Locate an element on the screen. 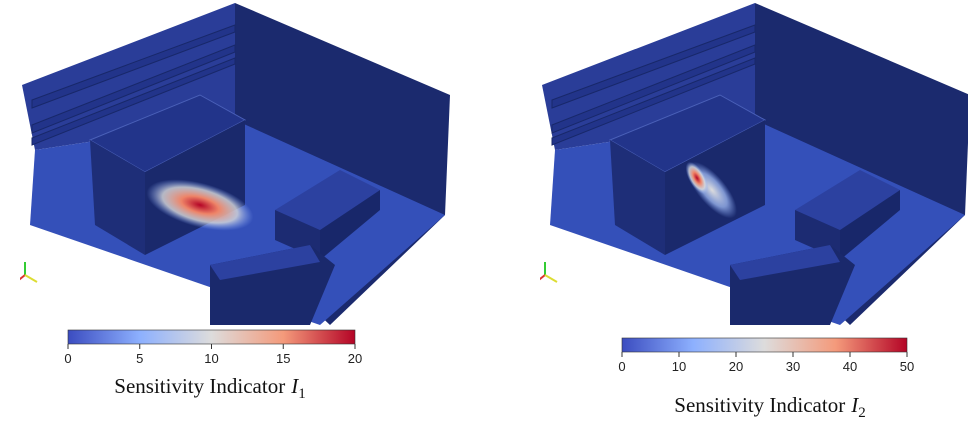 The width and height of the screenshot is (968, 424). tick-label: 15 is located at coordinates (283, 358).